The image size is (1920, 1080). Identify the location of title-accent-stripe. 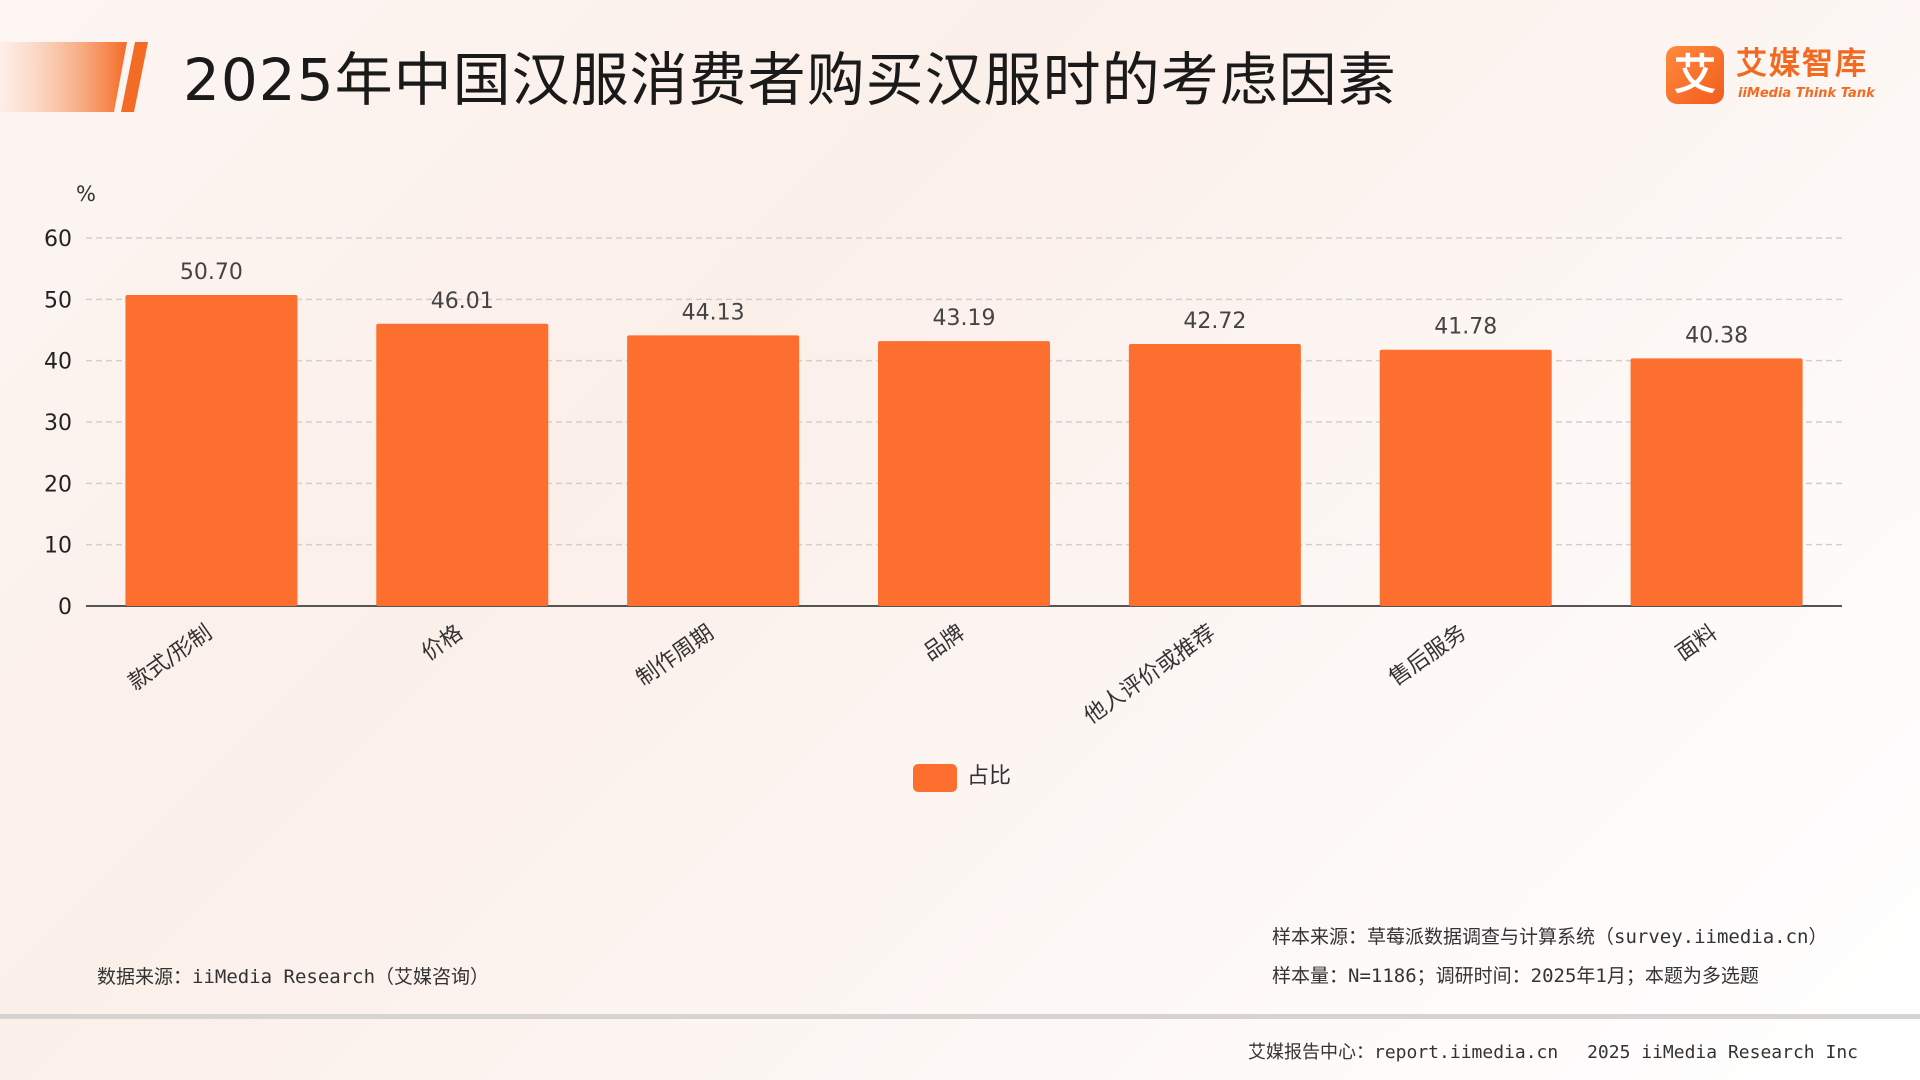
(74, 77).